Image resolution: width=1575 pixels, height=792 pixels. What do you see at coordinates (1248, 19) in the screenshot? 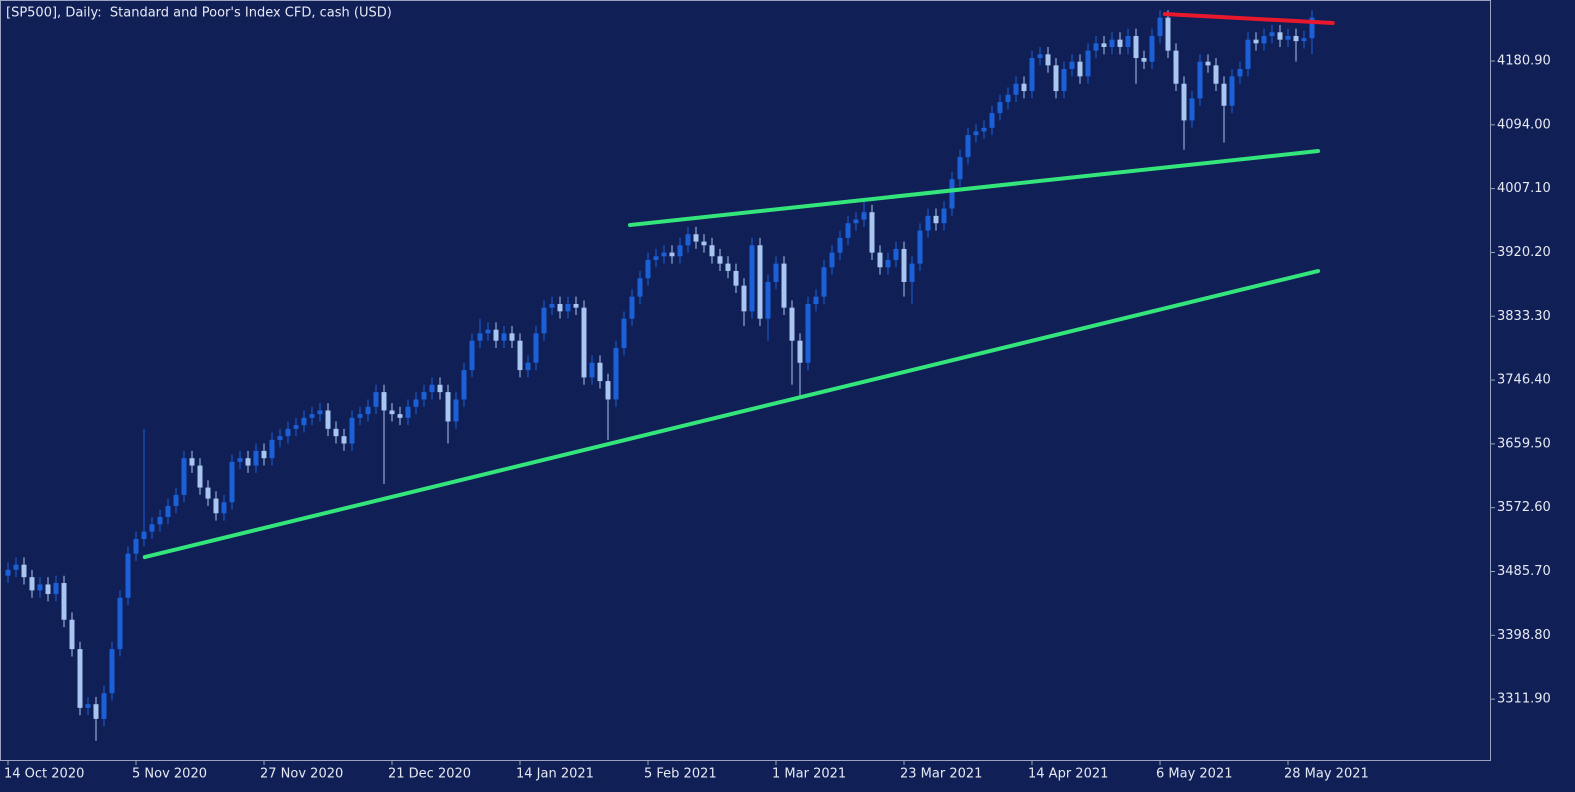
I see `trend-line` at bounding box center [1248, 19].